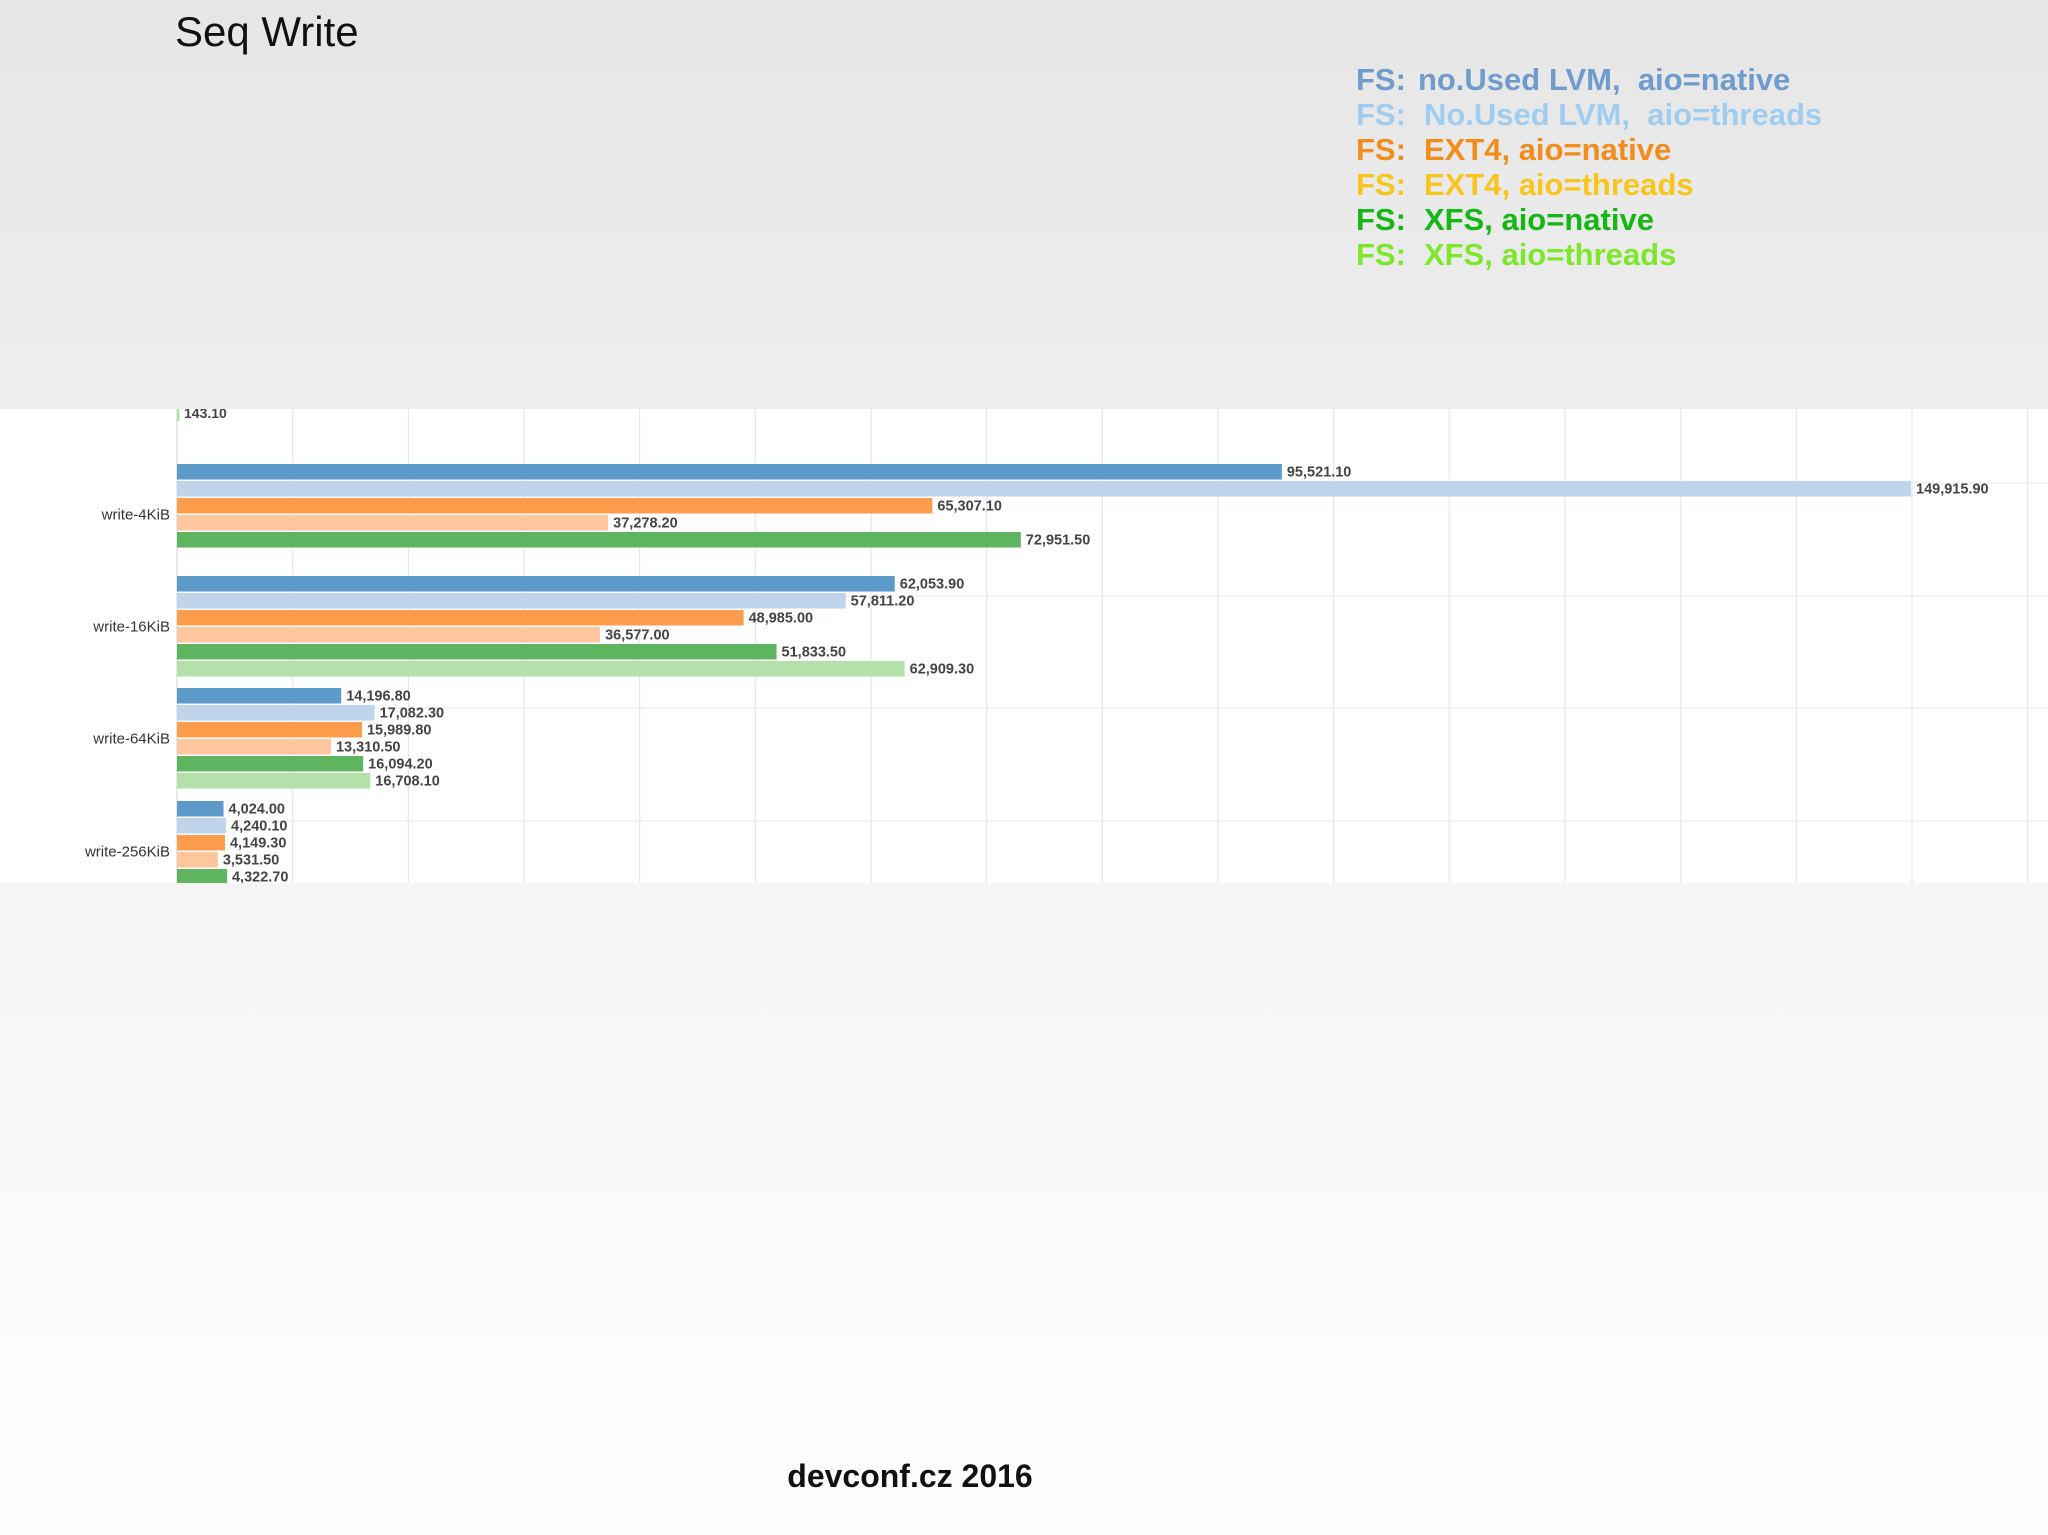 The height and width of the screenshot is (1535, 2048). I want to click on legend-label: XFS, aio=native, so click(1538, 219).